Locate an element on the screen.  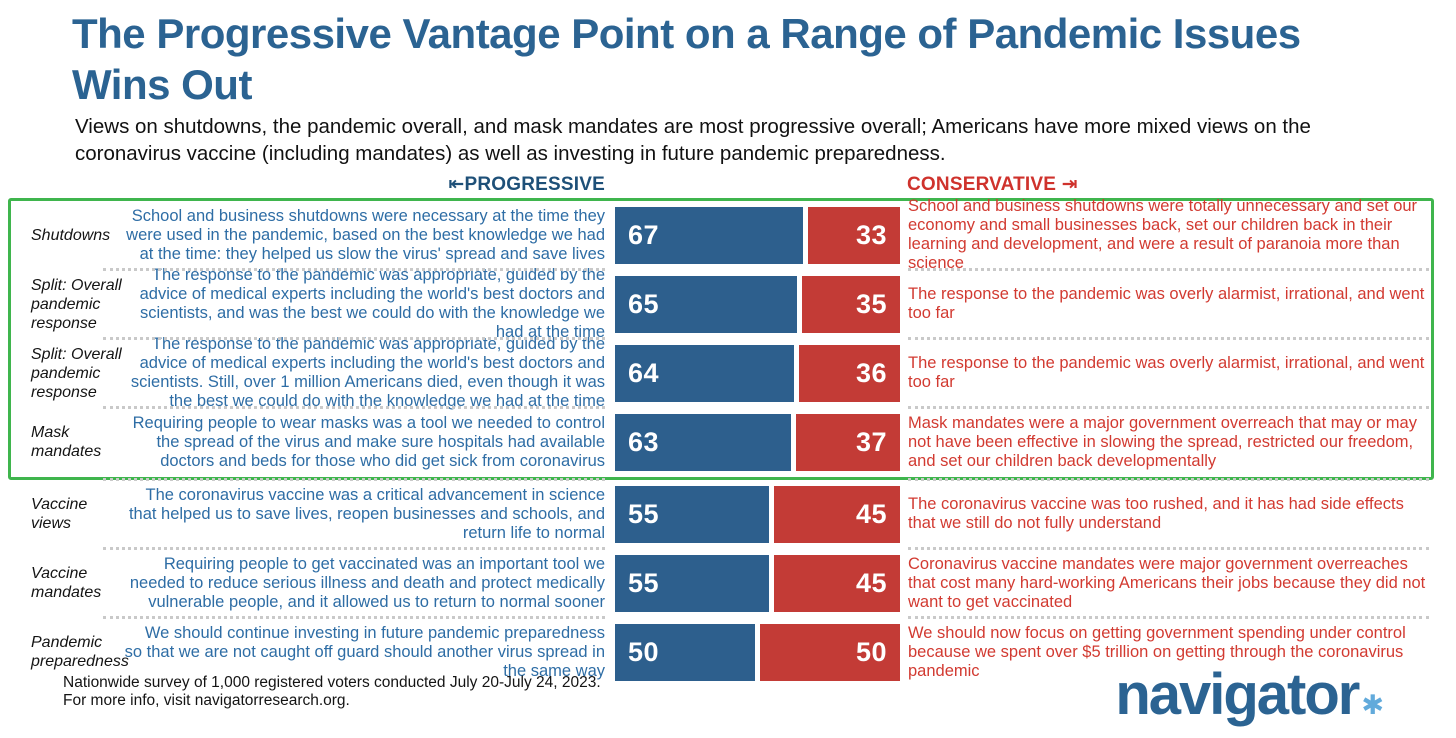
progressive-axis-label: ⇤PROGRESSIVE is located at coordinates (526, 183).